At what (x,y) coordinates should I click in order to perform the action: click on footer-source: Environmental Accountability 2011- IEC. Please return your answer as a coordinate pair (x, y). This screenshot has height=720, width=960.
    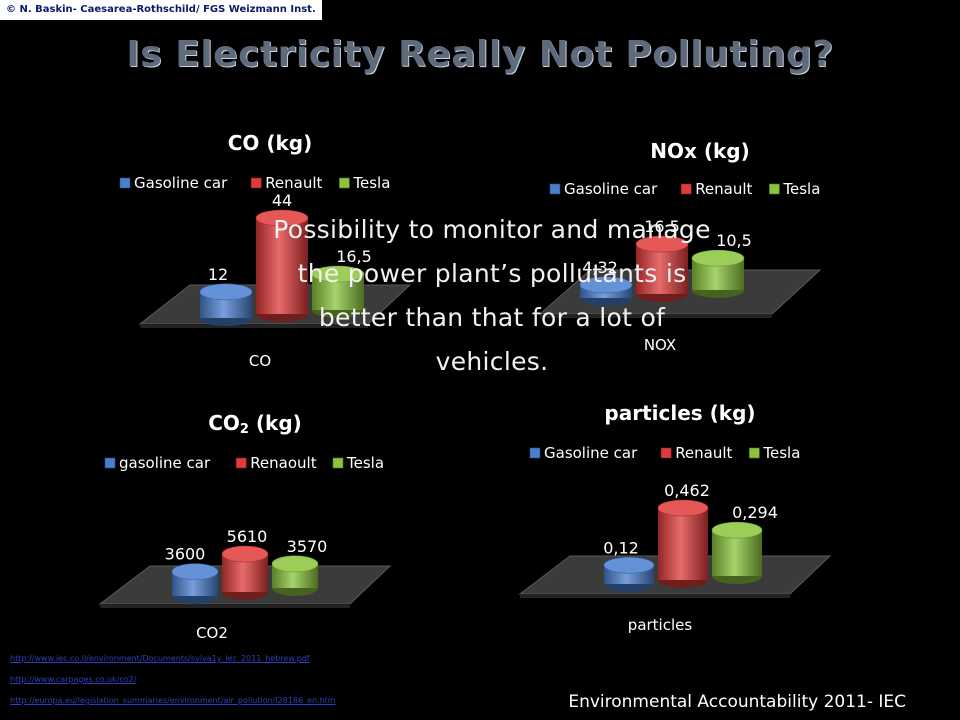
    Looking at the image, I should click on (737, 702).